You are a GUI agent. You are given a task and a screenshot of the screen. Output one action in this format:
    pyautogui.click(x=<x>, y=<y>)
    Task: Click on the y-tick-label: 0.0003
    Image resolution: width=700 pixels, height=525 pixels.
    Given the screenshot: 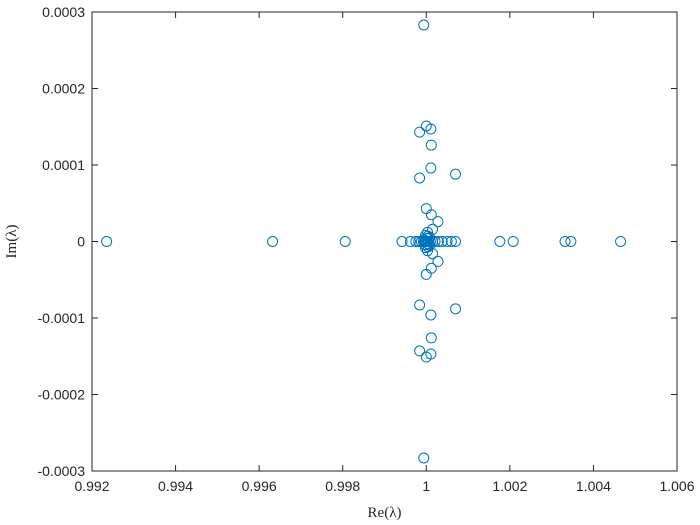 What is the action you would take?
    pyautogui.click(x=63, y=12)
    